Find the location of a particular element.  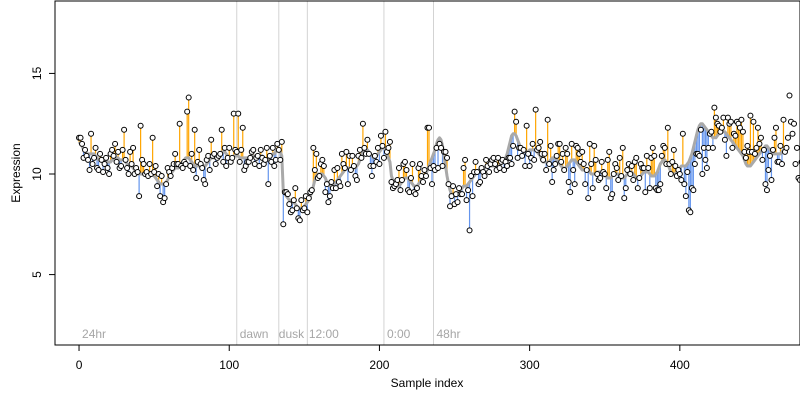

annotation-label: 0:00 is located at coordinates (399, 334).